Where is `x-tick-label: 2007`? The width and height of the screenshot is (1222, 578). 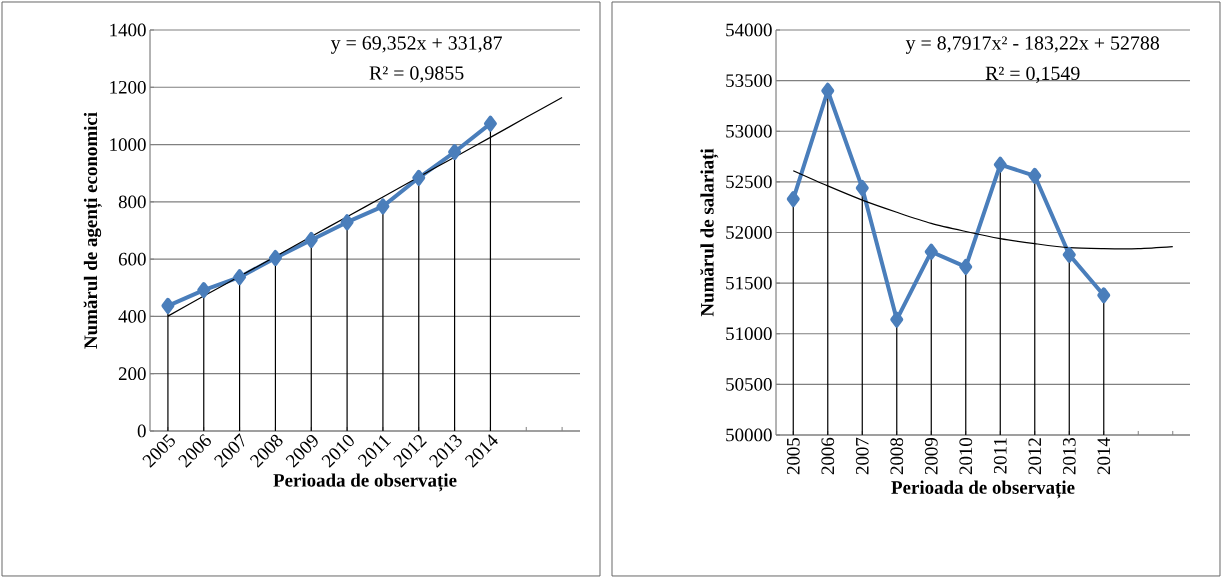
x-tick-label: 2007 is located at coordinates (862, 456).